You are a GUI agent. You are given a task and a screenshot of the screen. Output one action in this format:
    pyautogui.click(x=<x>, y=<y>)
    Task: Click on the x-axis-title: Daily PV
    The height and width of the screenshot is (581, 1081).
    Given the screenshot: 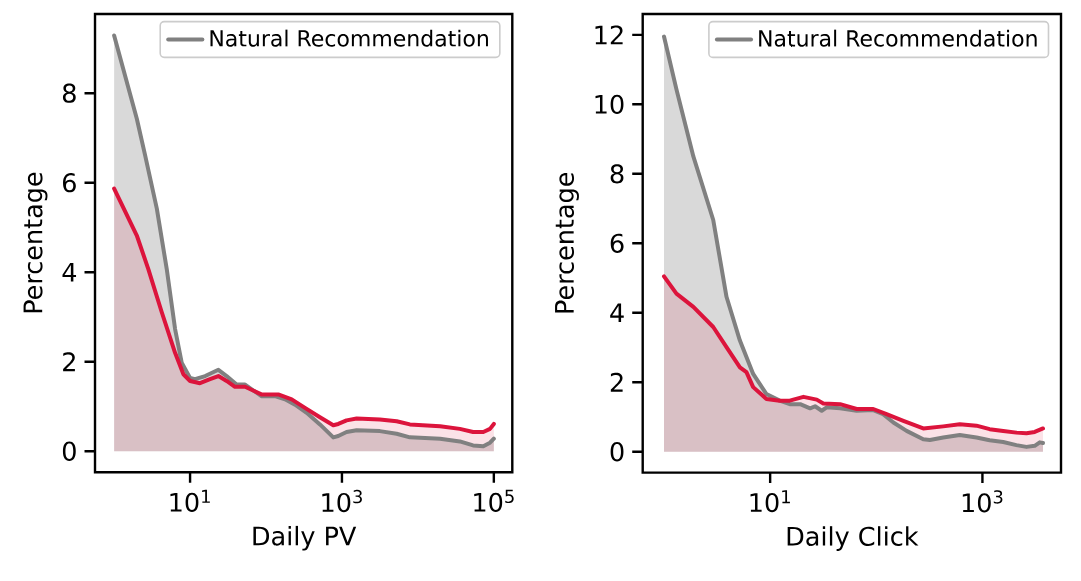 What is the action you would take?
    pyautogui.click(x=305, y=538)
    